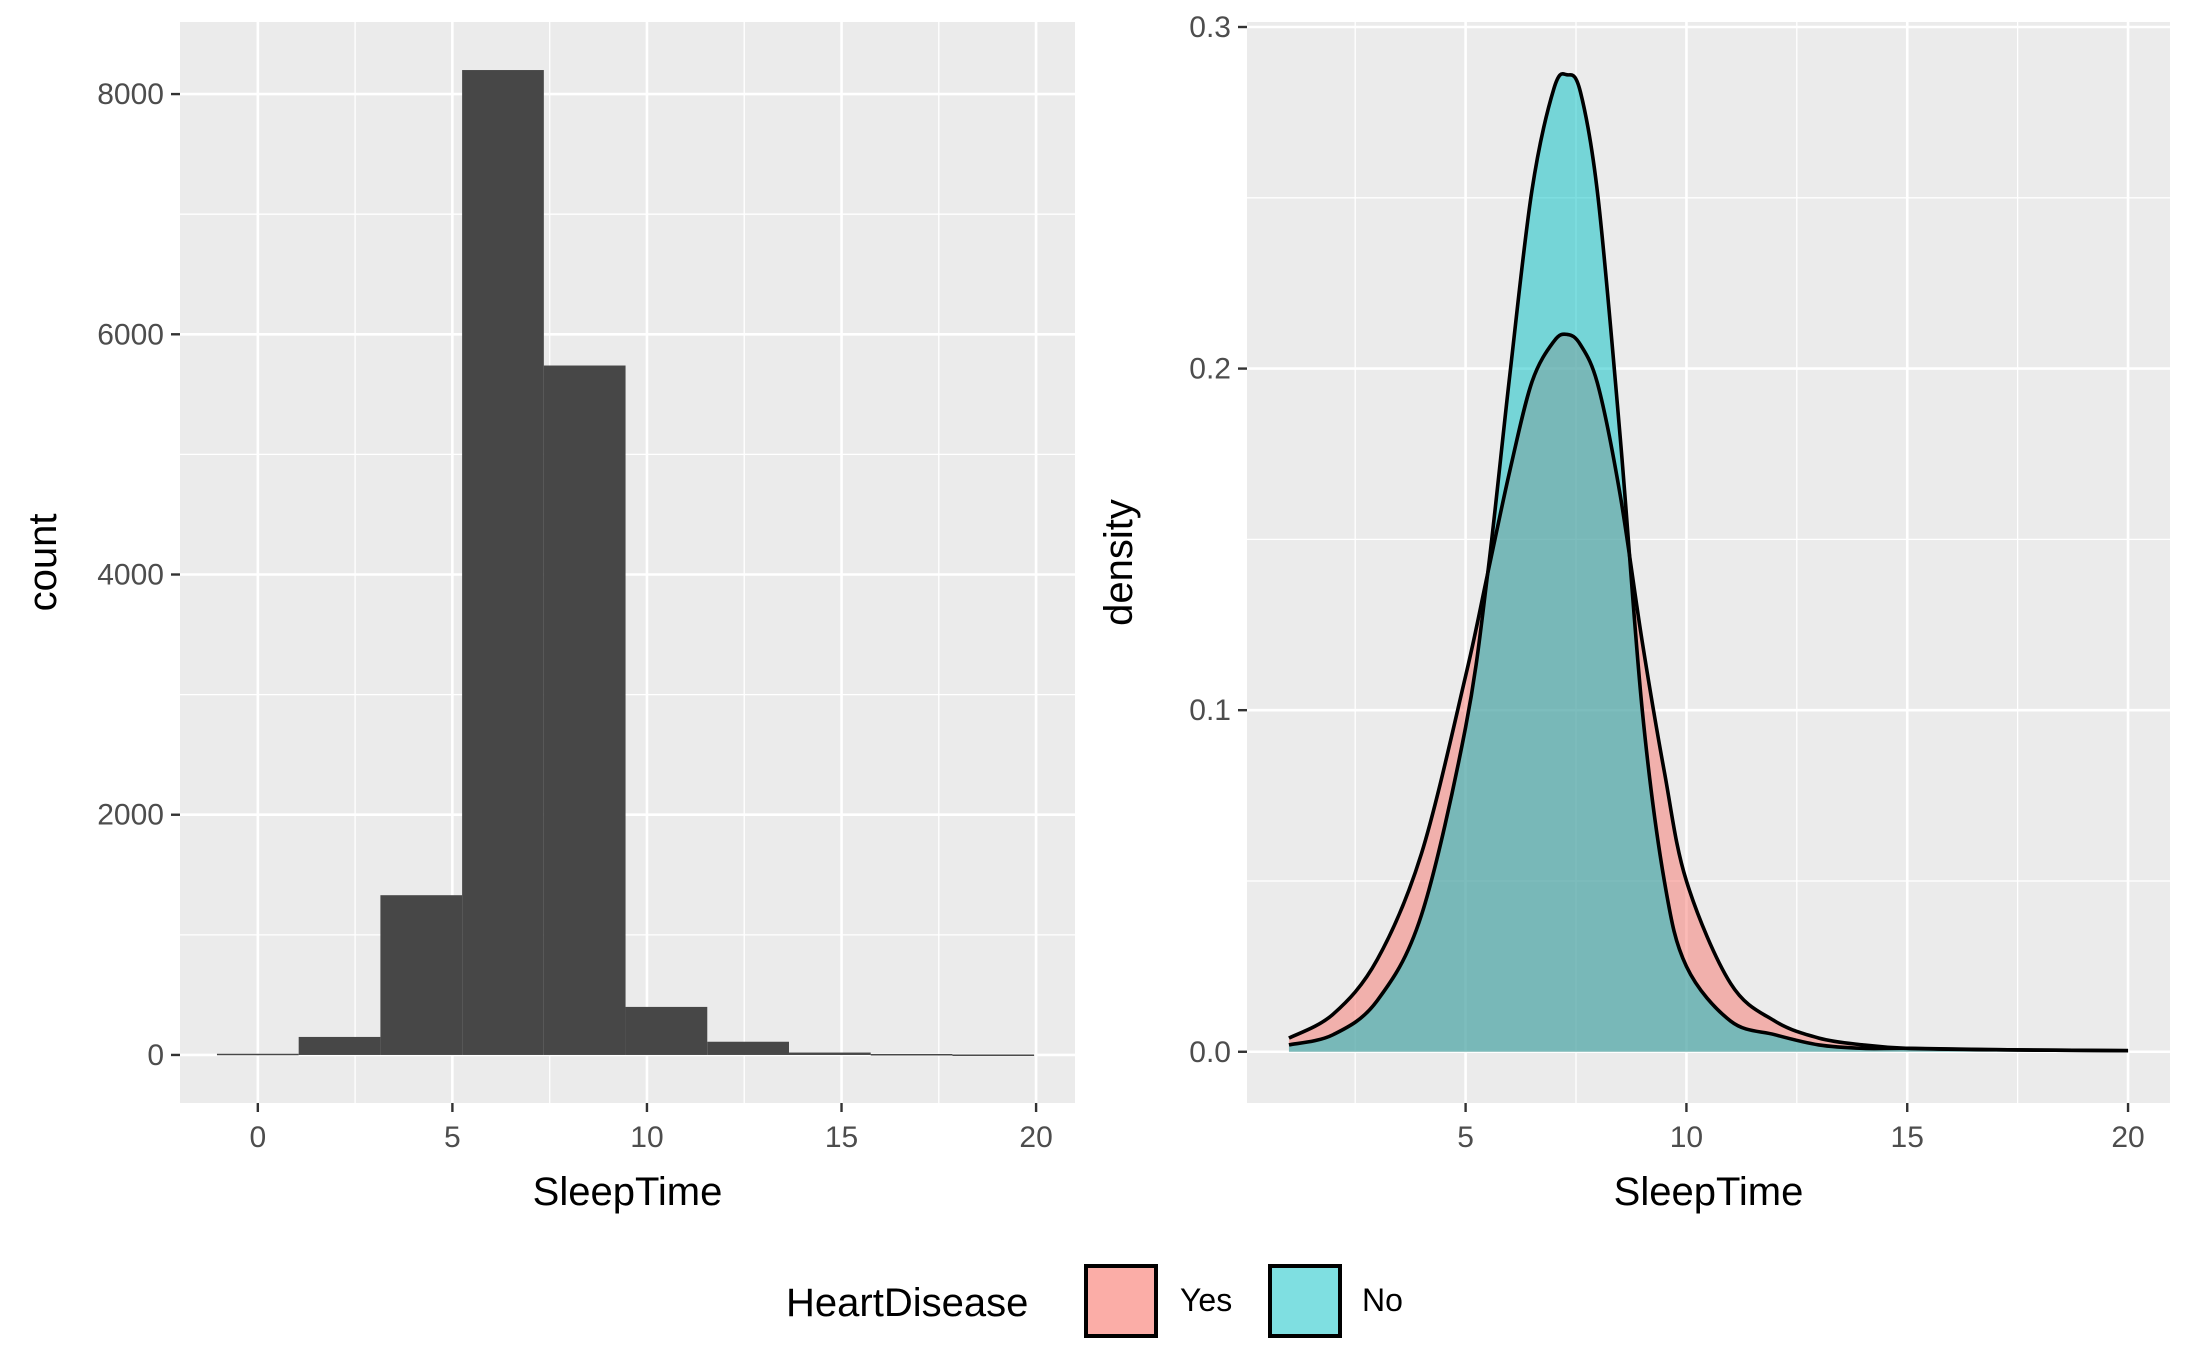  I want to click on histogram-y-tick-label: 2000, so click(130, 815).